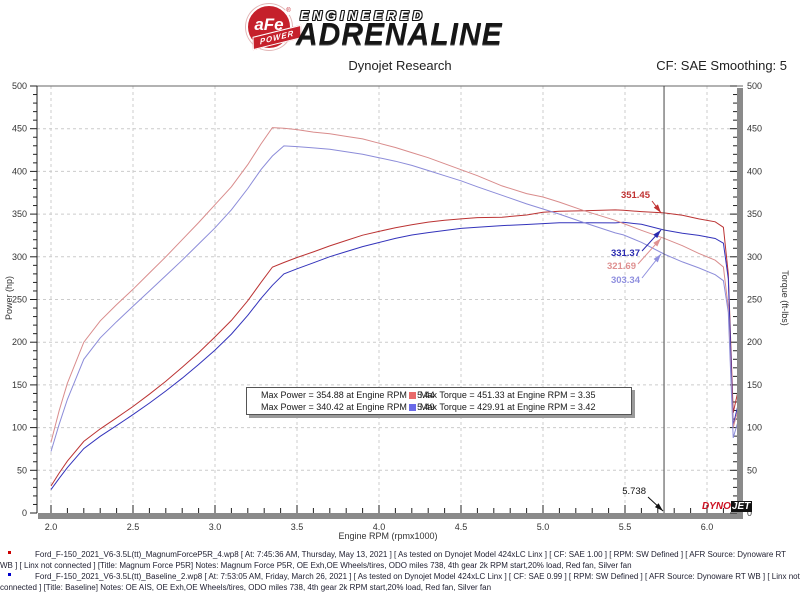  What do you see at coordinates (621, 266) in the screenshot?
I see `annotation-321.69: 321.69` at bounding box center [621, 266].